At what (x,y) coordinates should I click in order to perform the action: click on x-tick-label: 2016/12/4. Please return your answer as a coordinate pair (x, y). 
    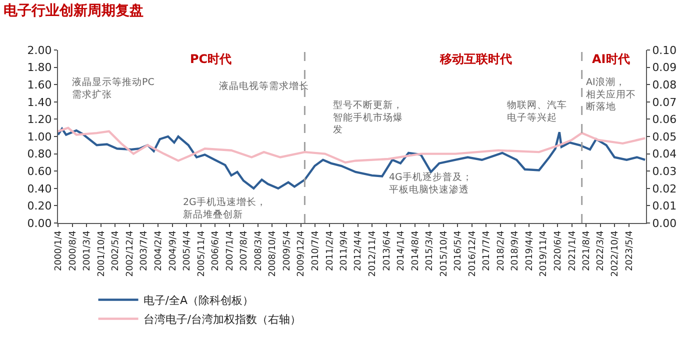
    Looking at the image, I should click on (473, 253).